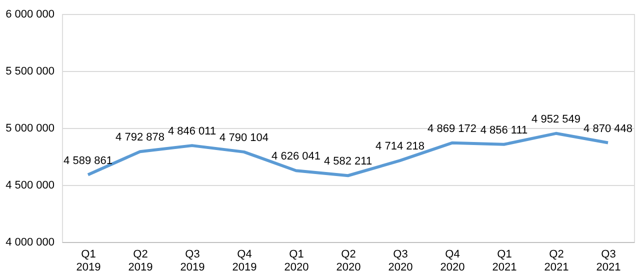 This screenshot has height=274, width=644. I want to click on data-label: 4 846 011, so click(192, 132).